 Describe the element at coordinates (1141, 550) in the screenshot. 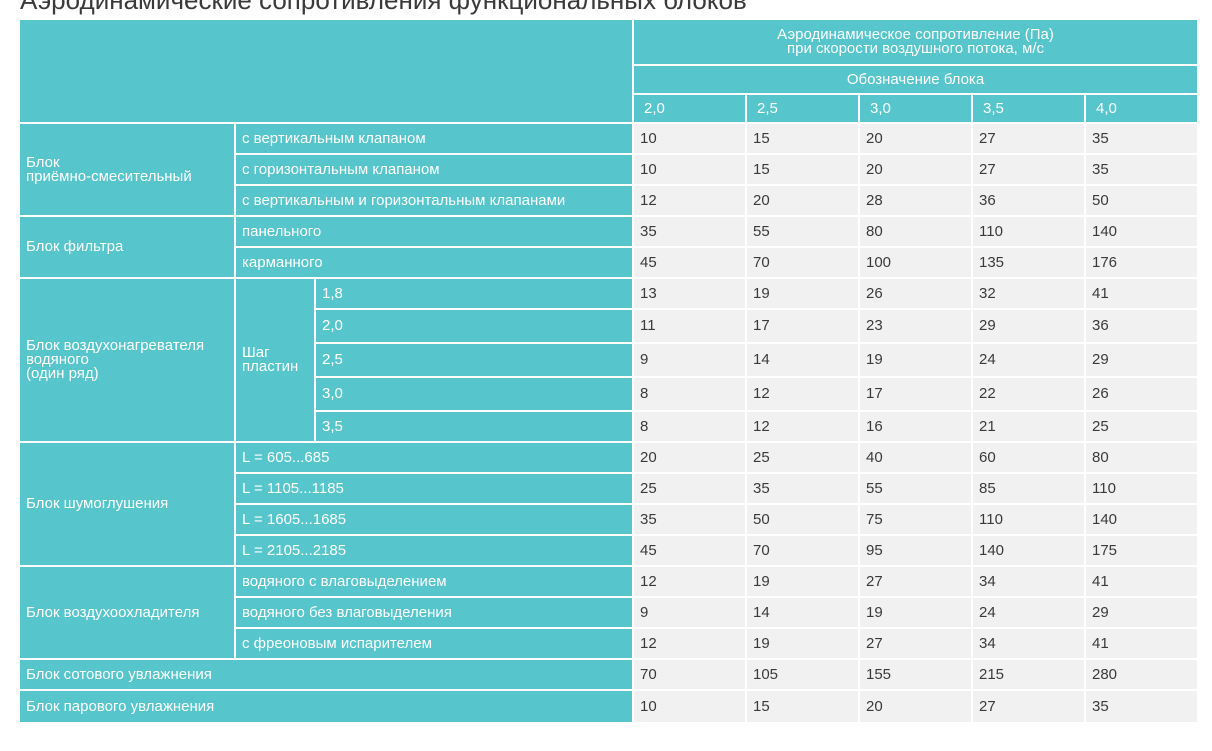

I see `value-cell: 175` at that location.